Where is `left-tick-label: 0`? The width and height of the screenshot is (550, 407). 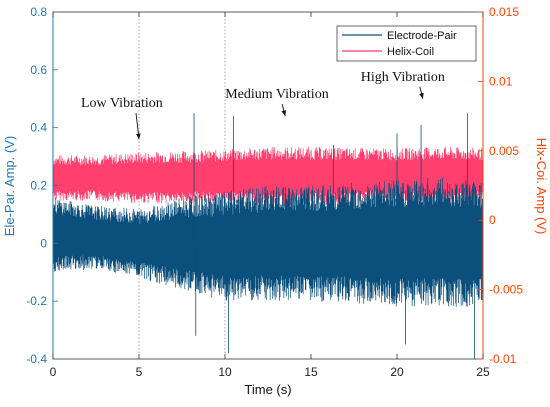
left-tick-label: 0 is located at coordinates (43, 243).